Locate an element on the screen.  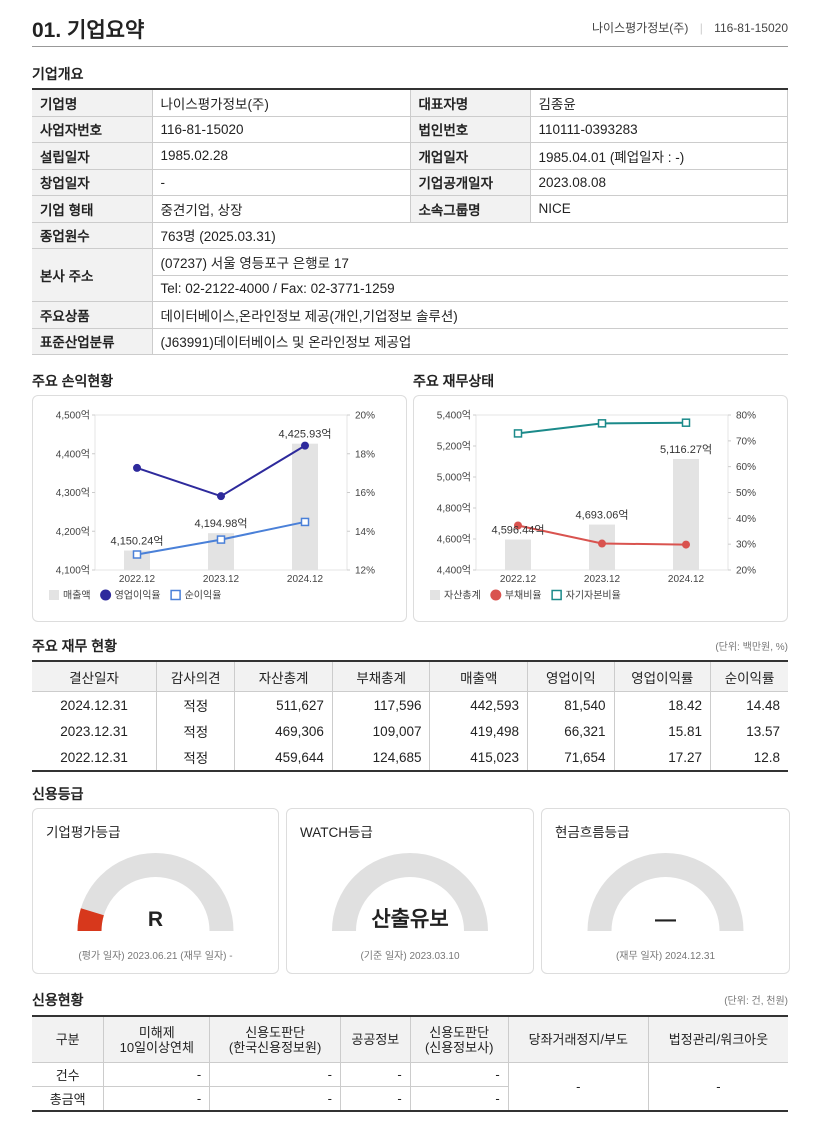
gauge-fill is located at coordinates (90, 920).